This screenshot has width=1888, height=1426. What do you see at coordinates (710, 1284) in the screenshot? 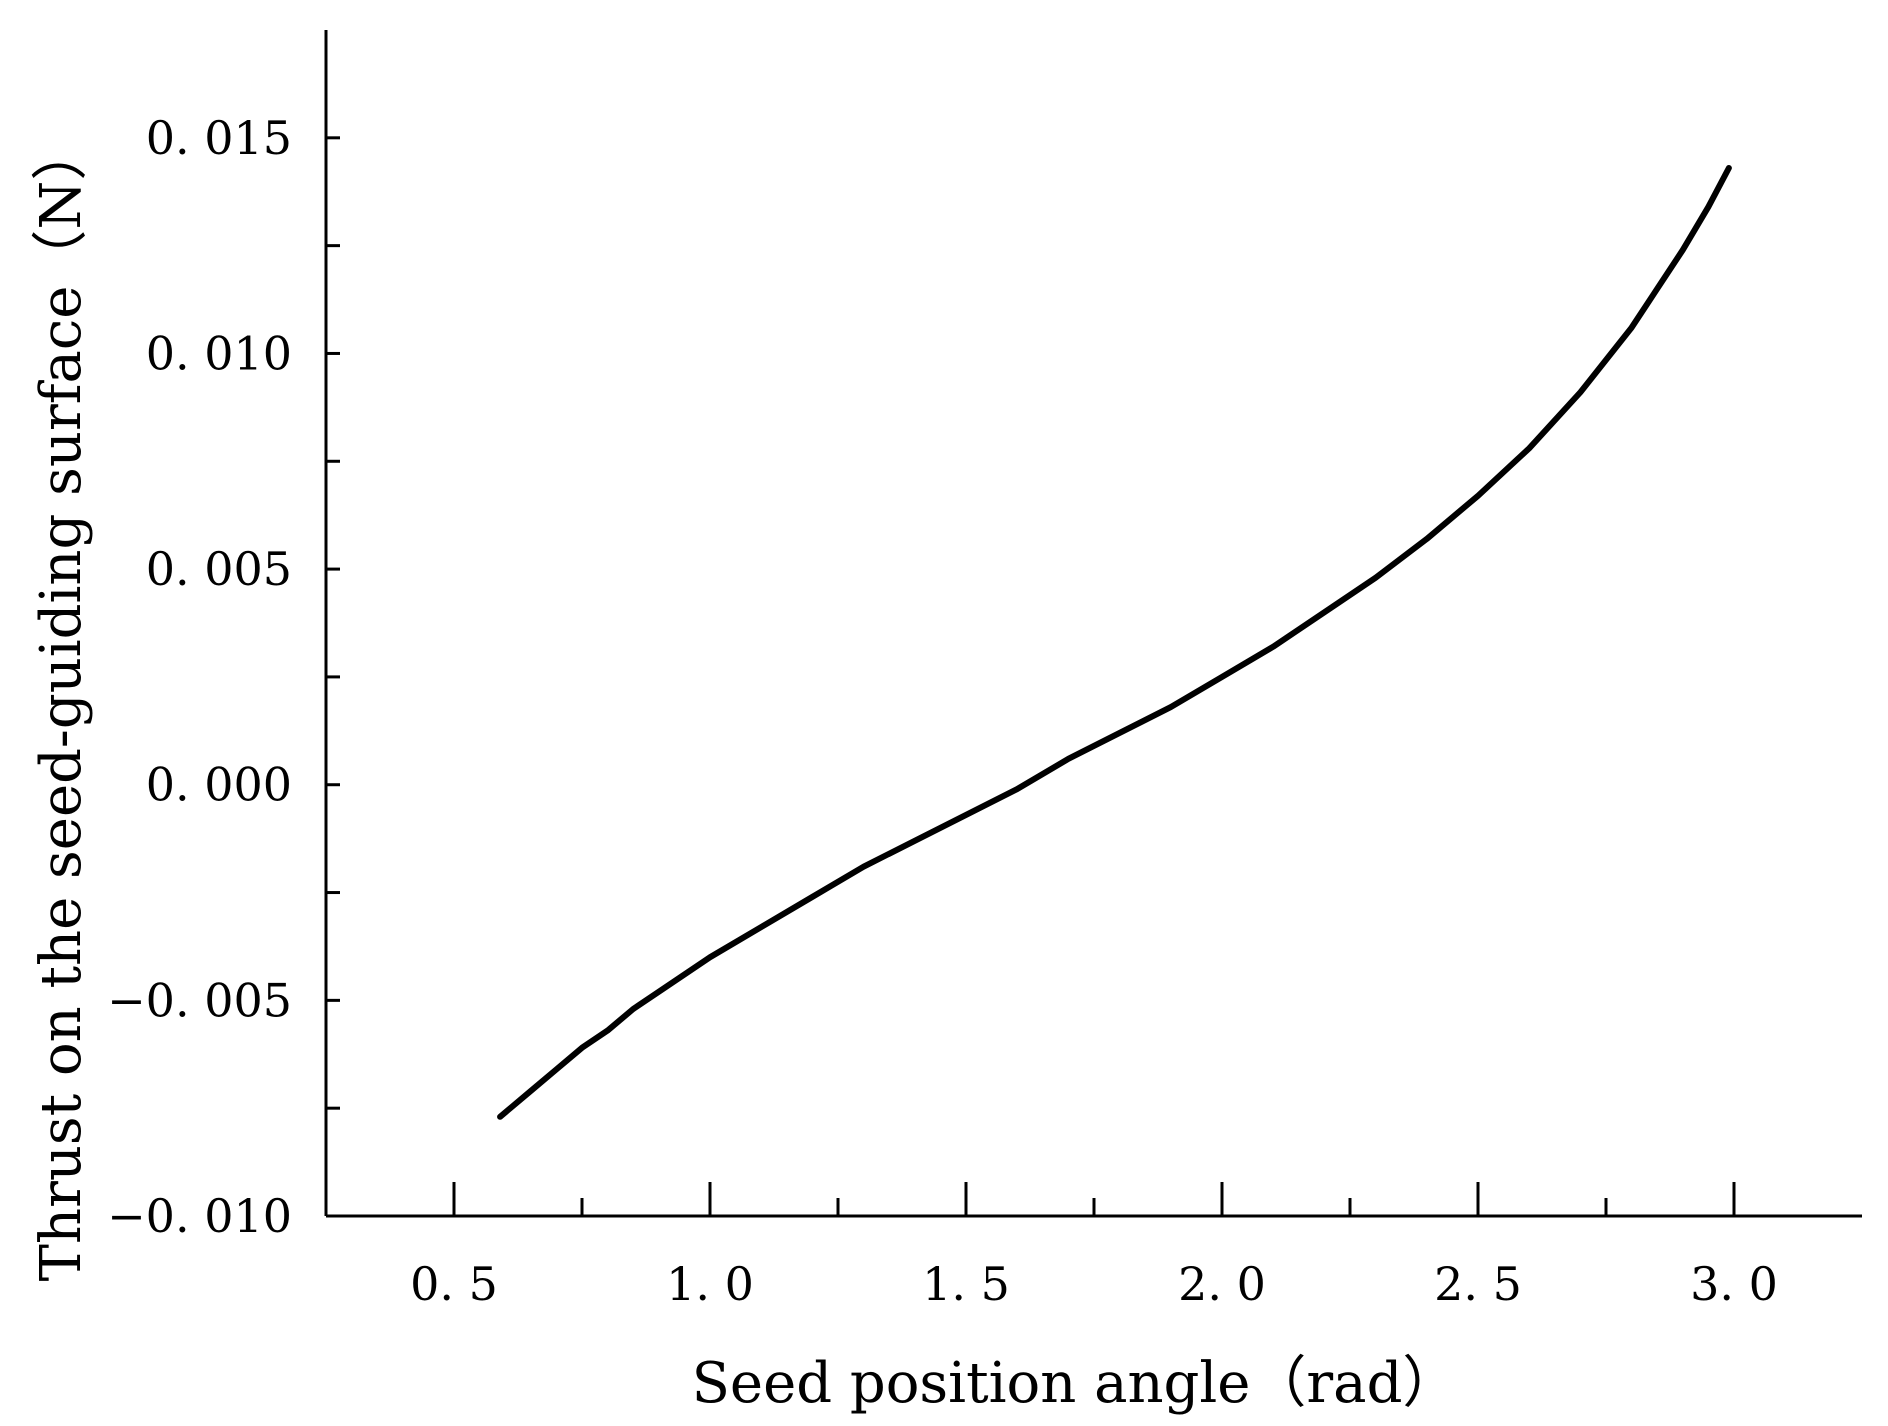
I see `x-tick-label: 1. 0` at bounding box center [710, 1284].